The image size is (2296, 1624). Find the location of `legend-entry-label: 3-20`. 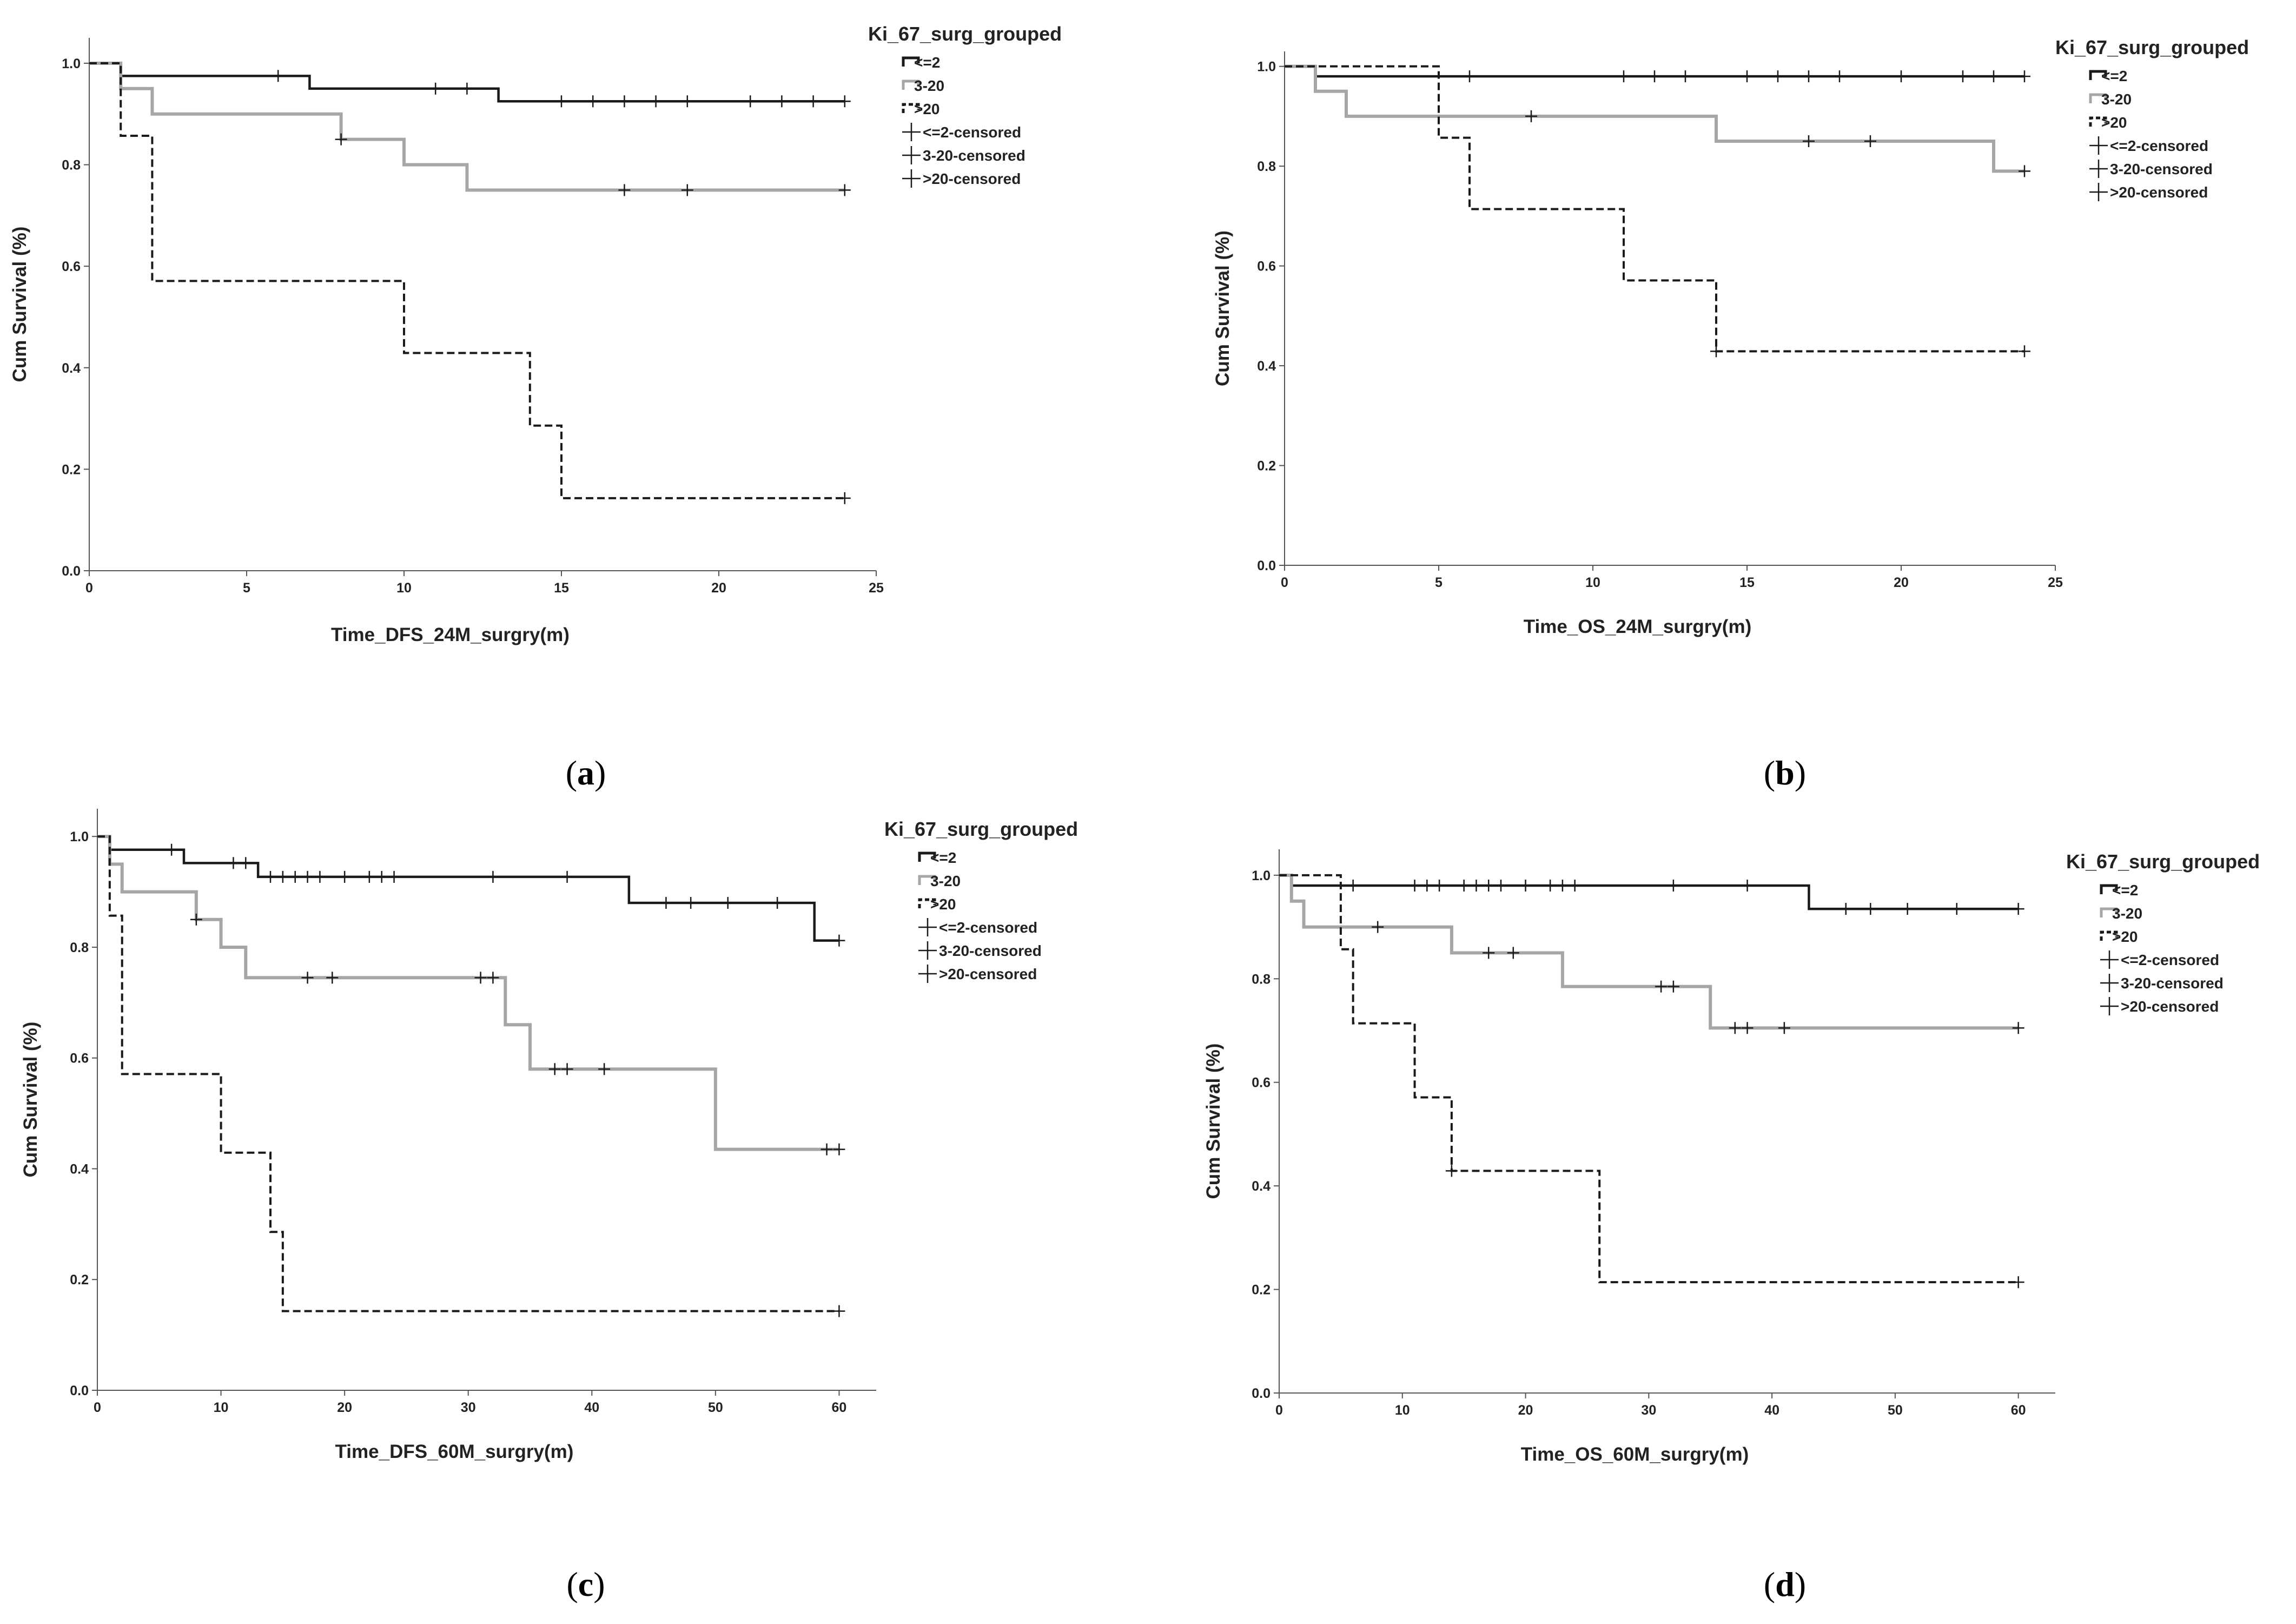

legend-entry-label: 3-20 is located at coordinates (945, 881).